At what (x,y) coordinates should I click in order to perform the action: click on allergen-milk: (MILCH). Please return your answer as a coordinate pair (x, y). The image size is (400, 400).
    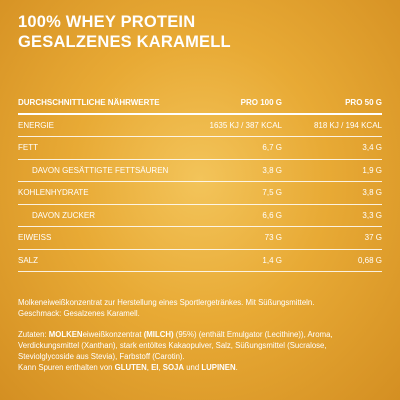
    Looking at the image, I should click on (158, 334).